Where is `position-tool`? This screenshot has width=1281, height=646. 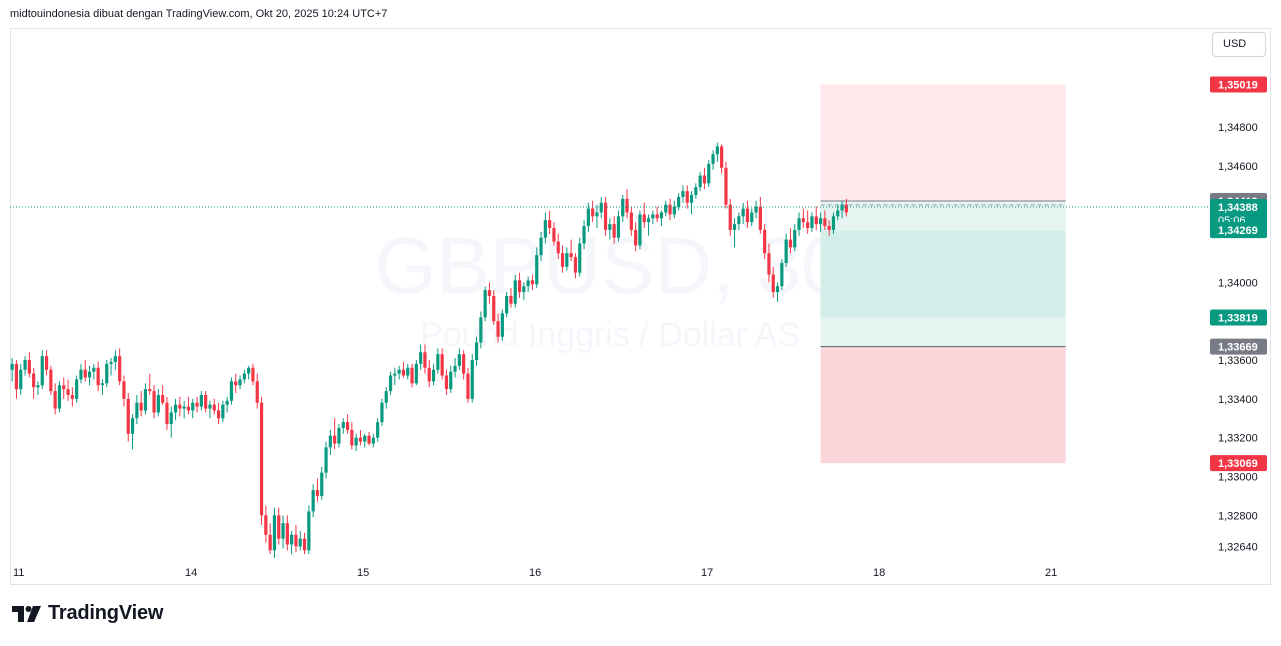
position-tool is located at coordinates (943, 274).